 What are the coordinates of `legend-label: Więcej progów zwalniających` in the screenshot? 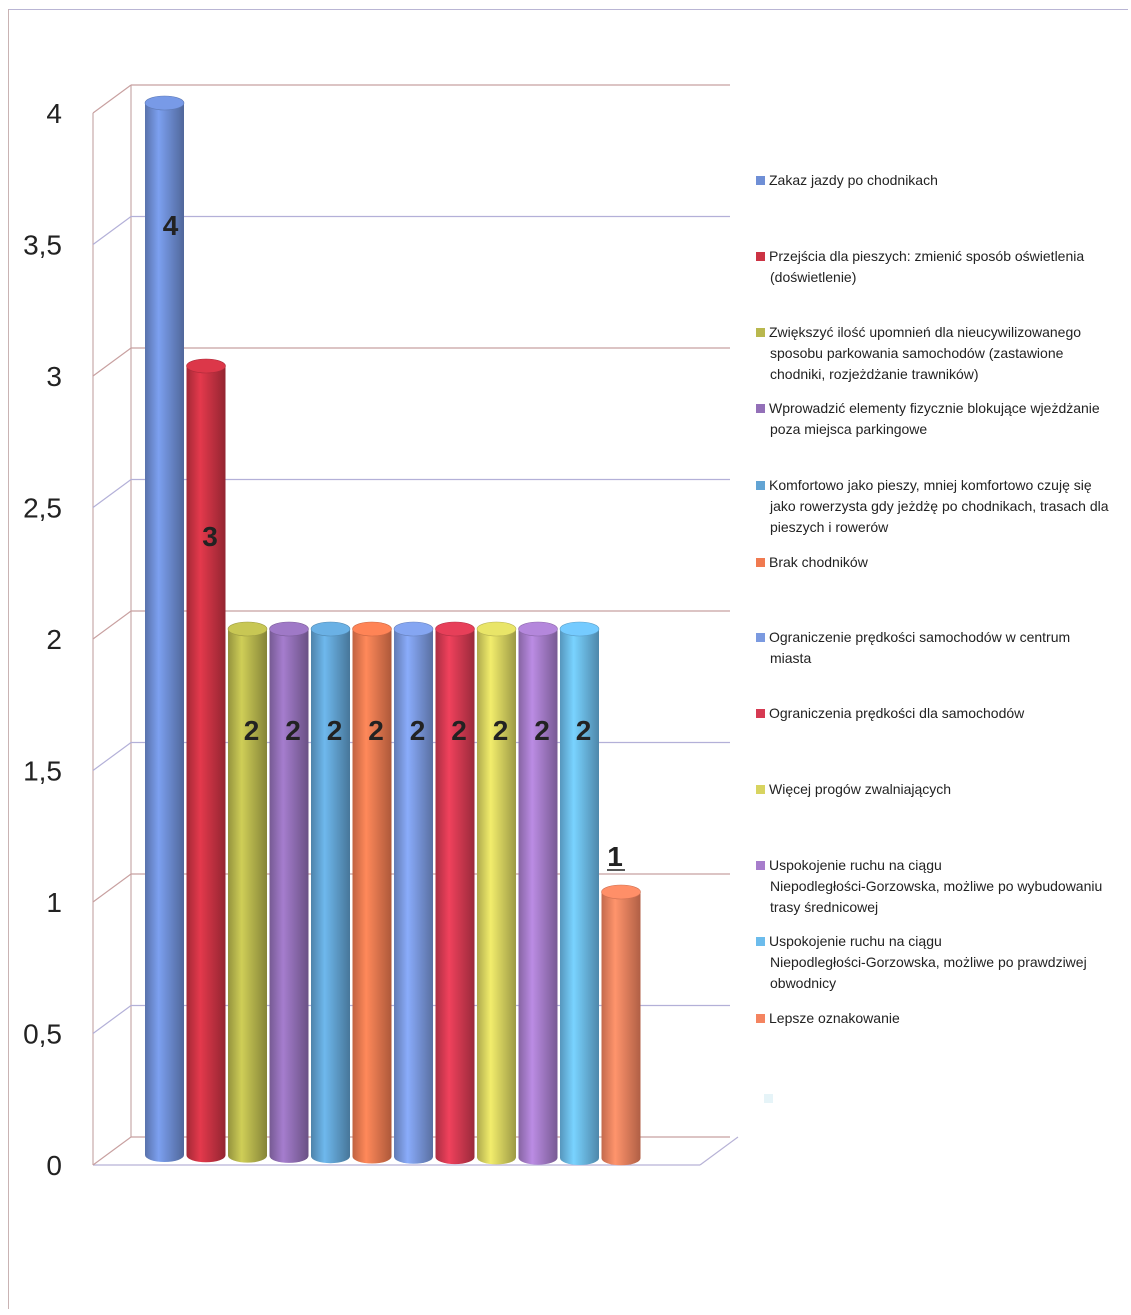 It's located at (860, 789).